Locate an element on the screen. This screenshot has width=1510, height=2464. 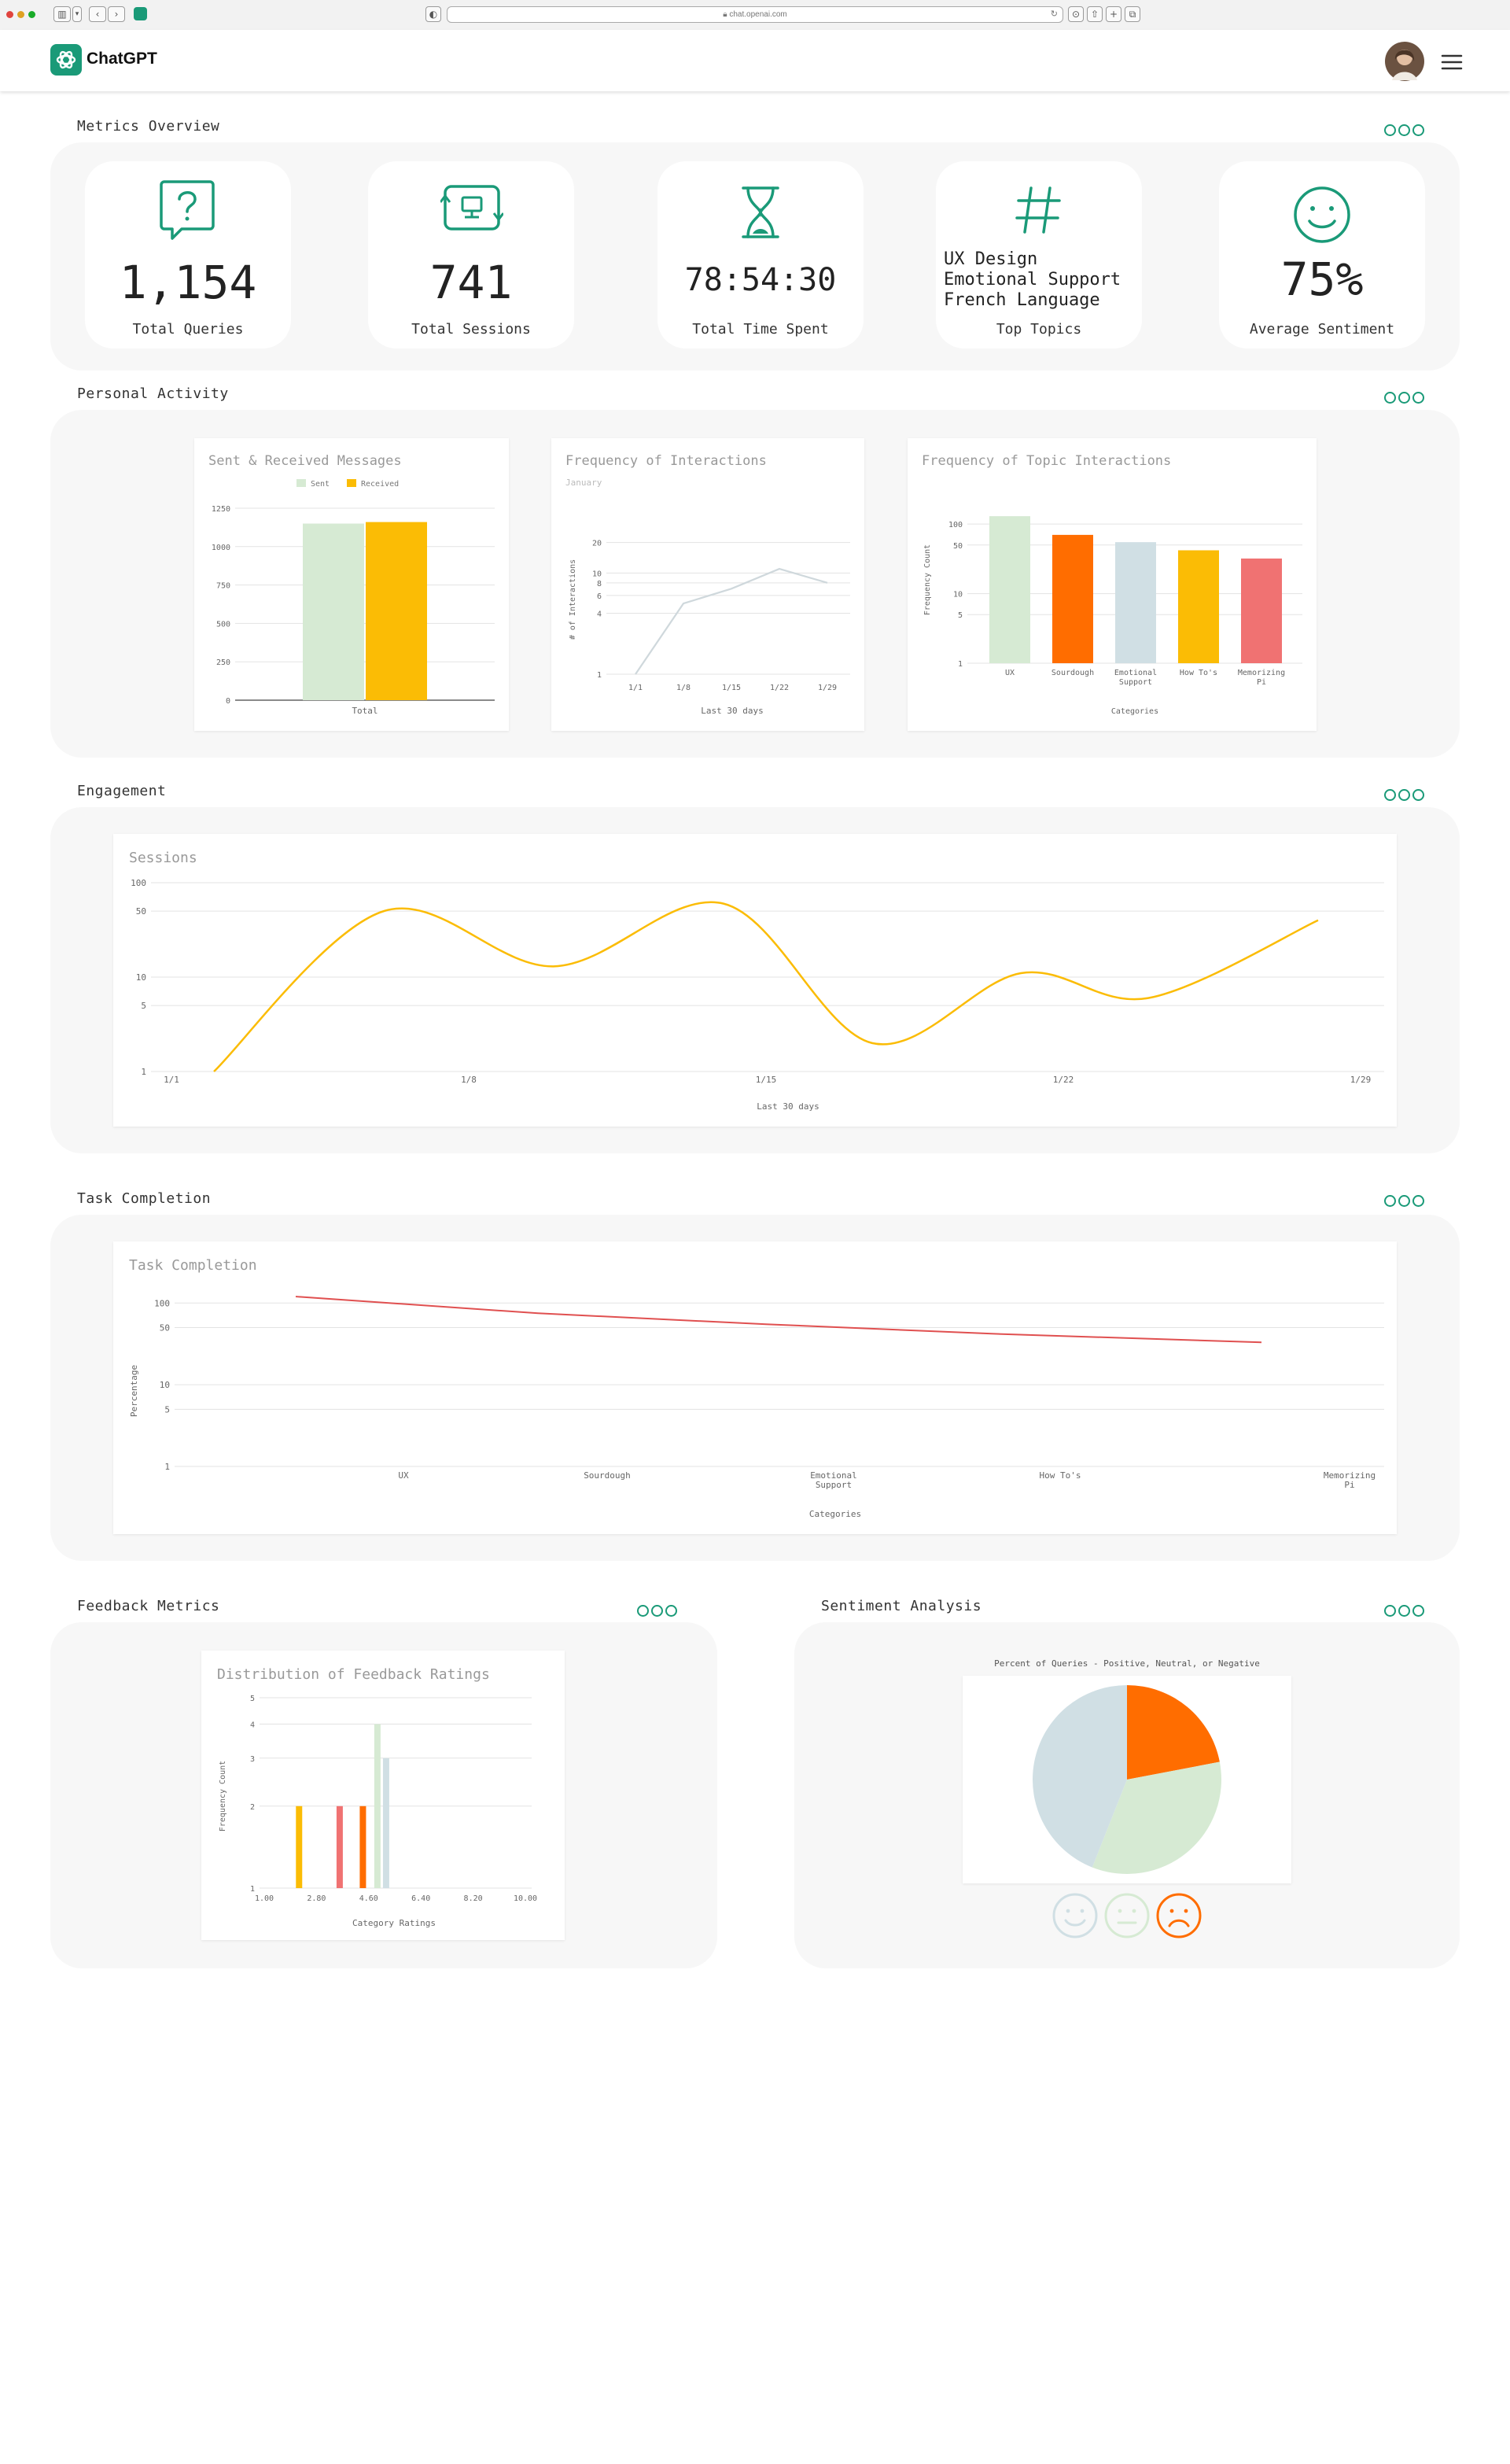
x-tick-label: 4.60 is located at coordinates (369, 1899).